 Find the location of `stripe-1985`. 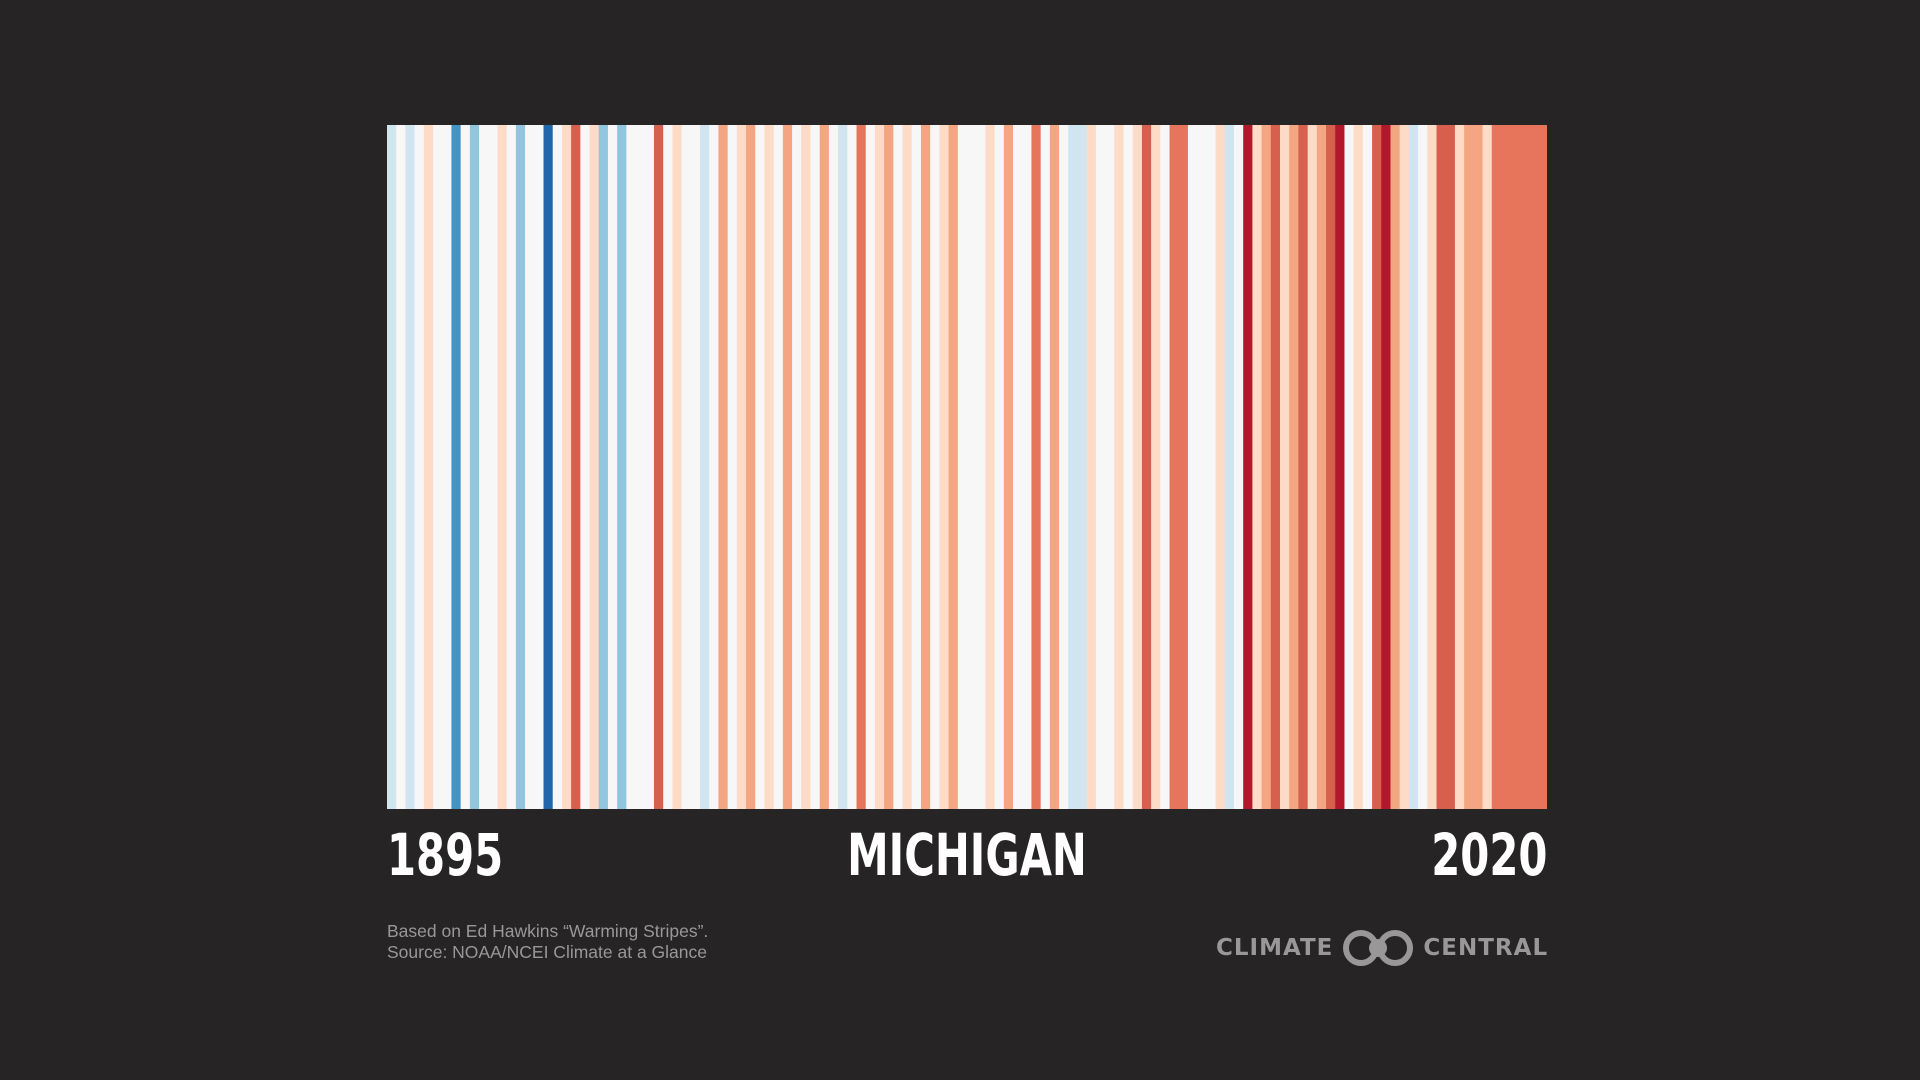

stripe-1985 is located at coordinates (1220, 467).